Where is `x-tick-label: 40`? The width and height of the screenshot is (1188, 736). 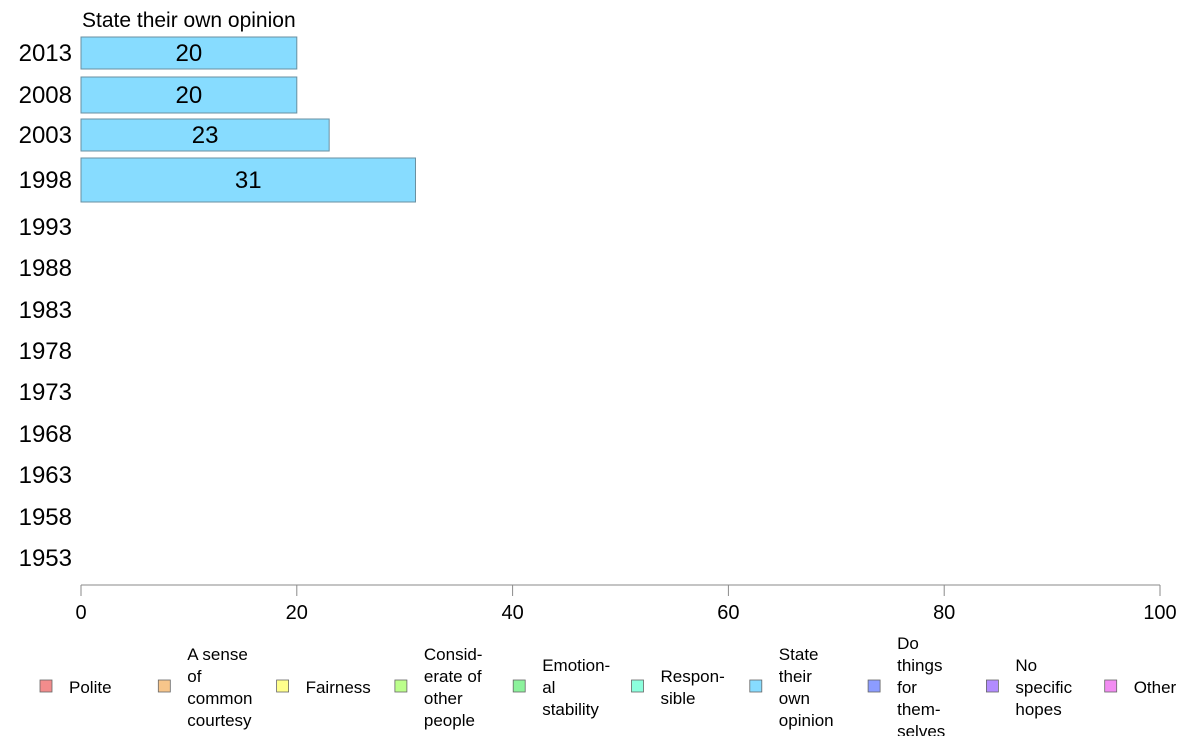
x-tick-label: 40 is located at coordinates (512, 613).